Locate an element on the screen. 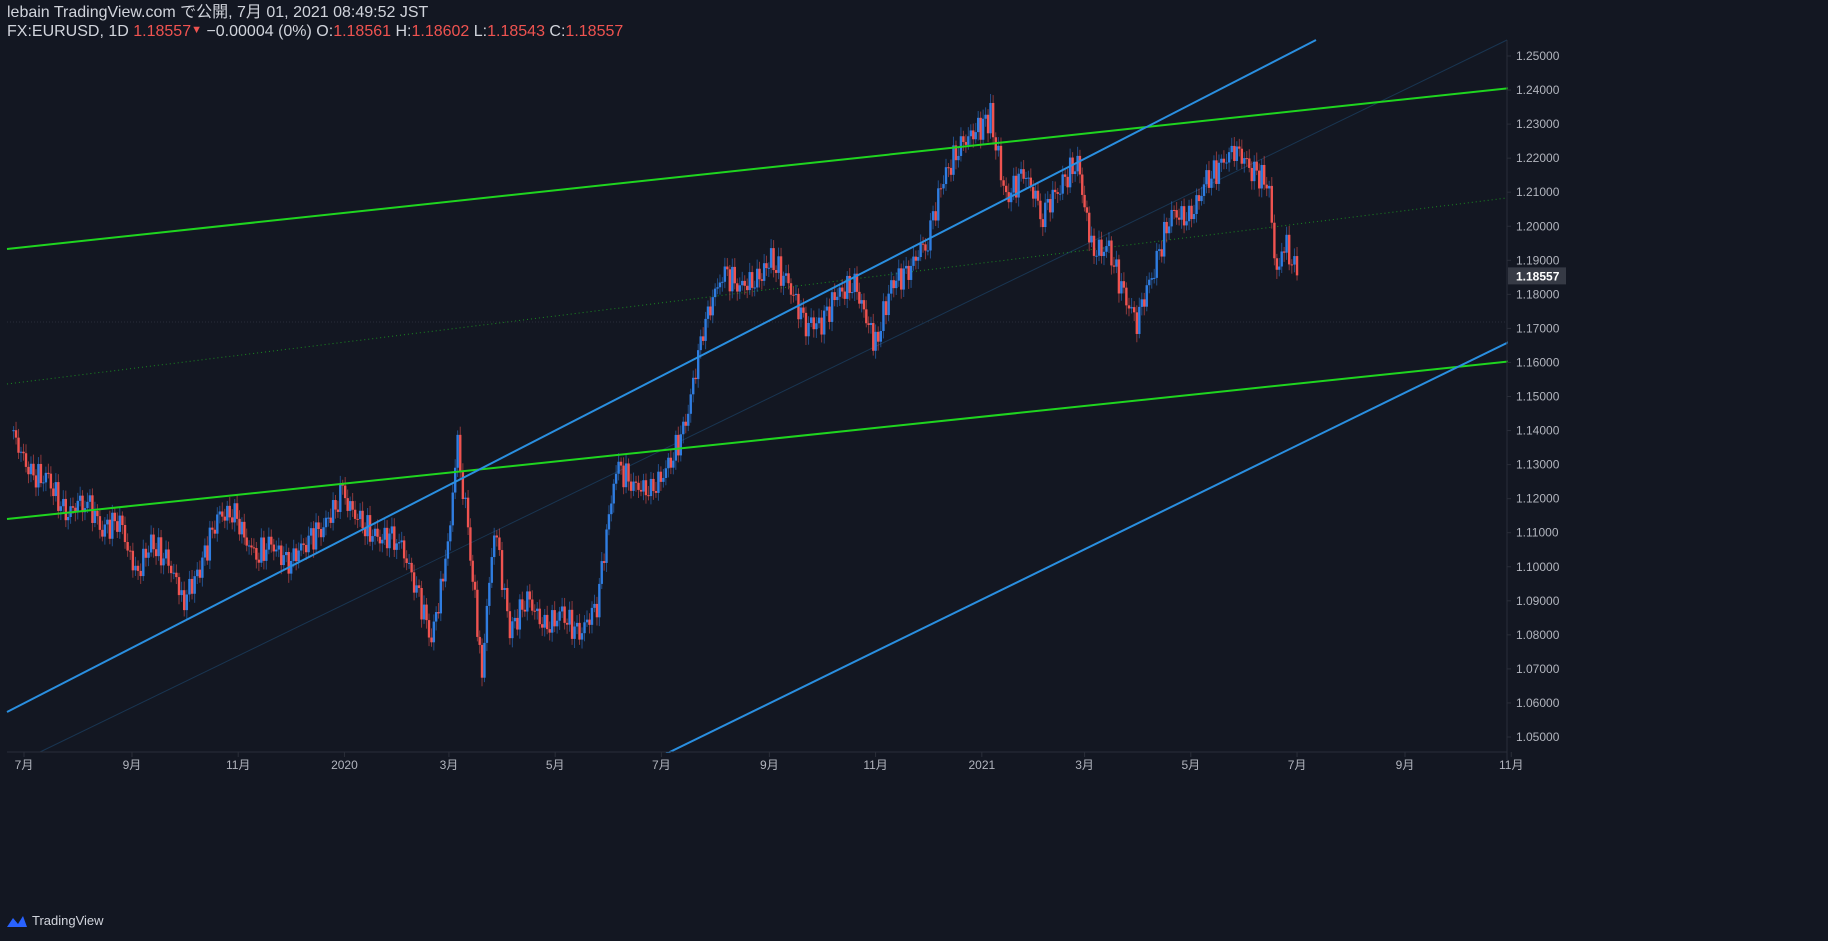  x-tick-label: 9月 is located at coordinates (132, 765).